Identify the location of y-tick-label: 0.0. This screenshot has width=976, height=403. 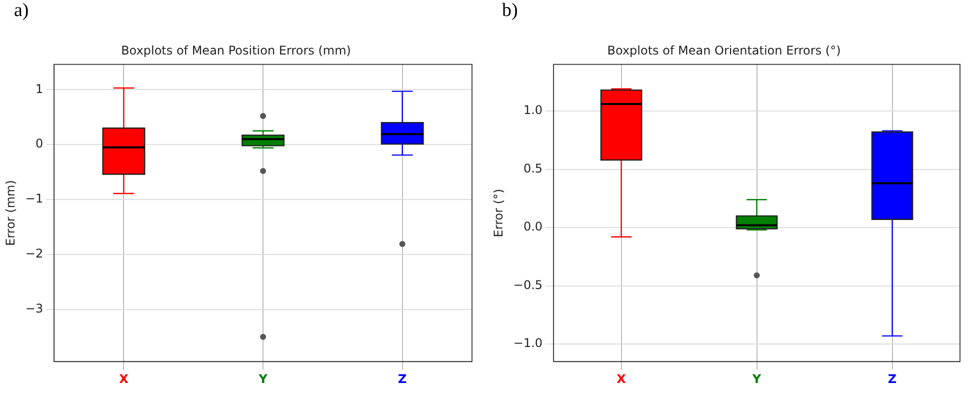
(533, 227).